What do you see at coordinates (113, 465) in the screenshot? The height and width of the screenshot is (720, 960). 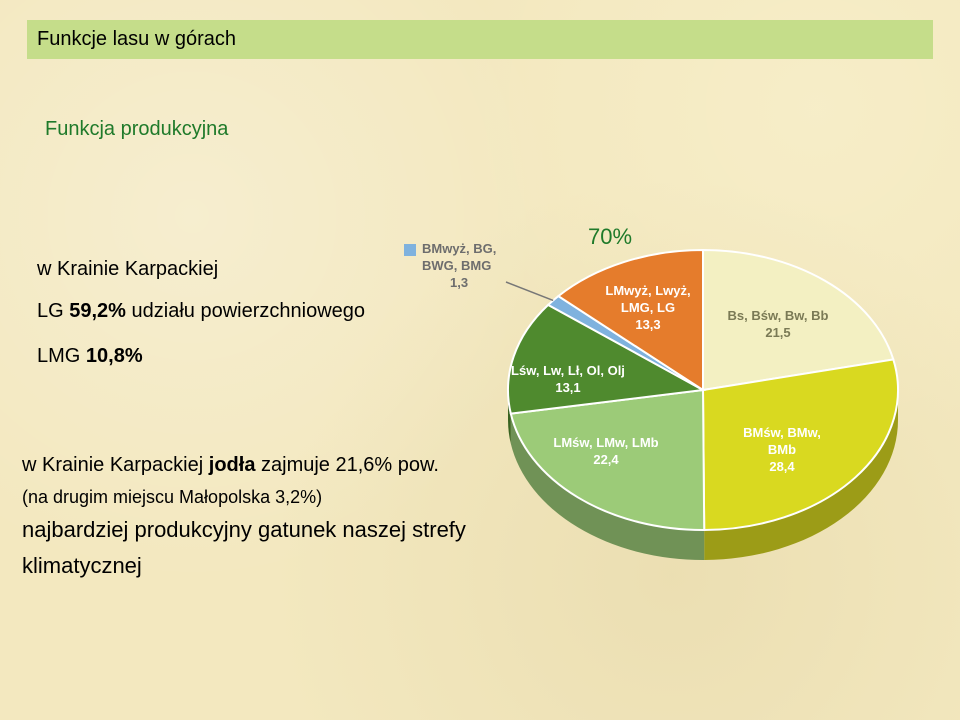 I see `fir-prefix: w Krainie Karpackiej` at bounding box center [113, 465].